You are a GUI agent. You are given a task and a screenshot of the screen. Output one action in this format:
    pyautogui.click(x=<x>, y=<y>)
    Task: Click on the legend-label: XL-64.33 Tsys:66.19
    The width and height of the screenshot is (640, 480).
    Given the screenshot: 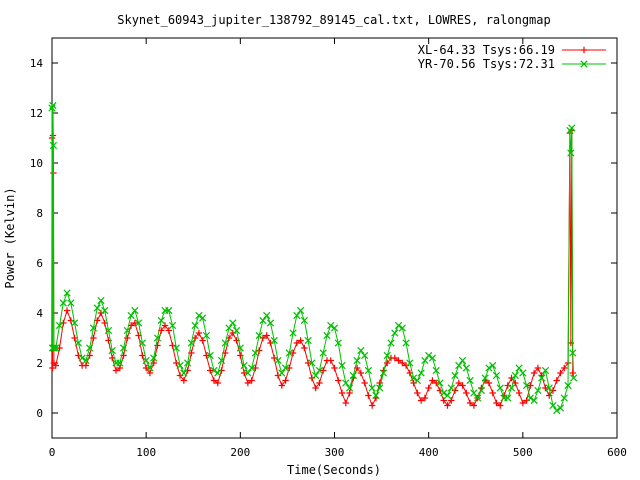 What is the action you would take?
    pyautogui.click(x=486, y=50)
    